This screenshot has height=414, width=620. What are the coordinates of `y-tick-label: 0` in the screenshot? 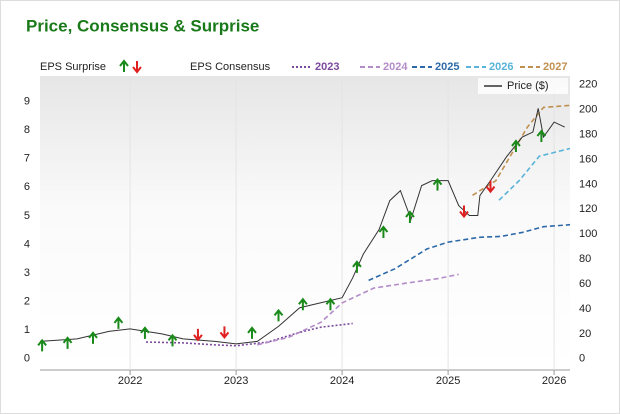 It's located at (27, 358).